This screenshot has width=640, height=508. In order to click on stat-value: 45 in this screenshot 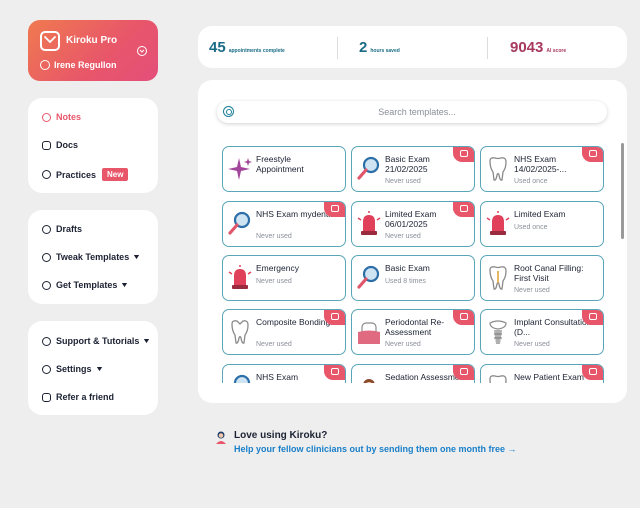, I will do `click(217, 47)`.